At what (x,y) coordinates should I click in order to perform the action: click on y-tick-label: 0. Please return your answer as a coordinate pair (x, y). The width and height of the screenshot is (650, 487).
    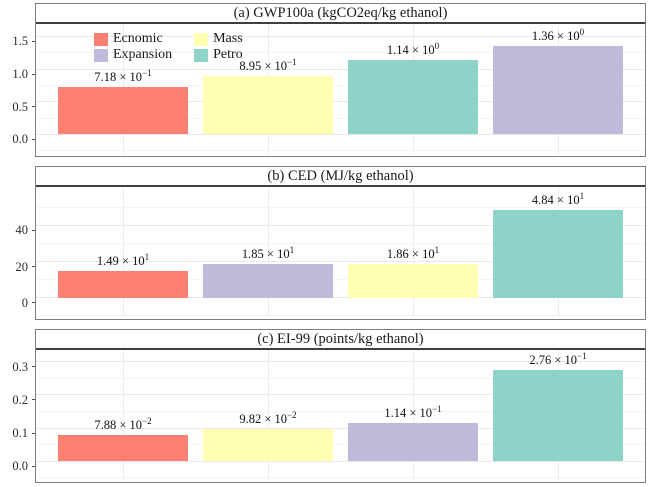
    Looking at the image, I should click on (24, 302).